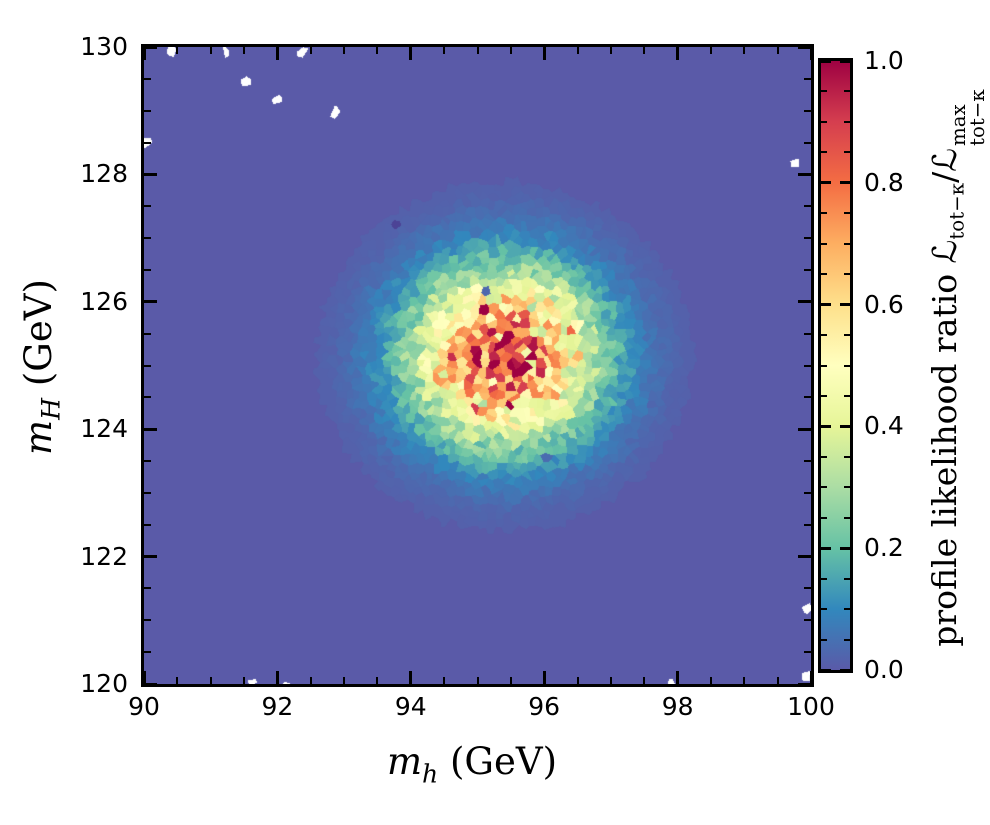 This screenshot has width=990, height=825. What do you see at coordinates (835, 365) in the screenshot?
I see `colorbar` at bounding box center [835, 365].